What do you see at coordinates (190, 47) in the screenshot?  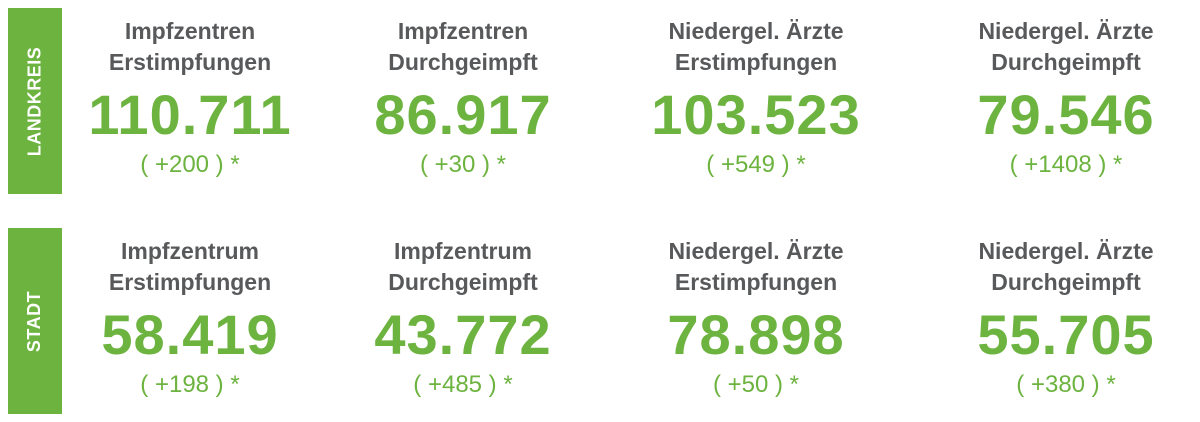 I see `card-title: Impfzentren Erstimpfungen` at bounding box center [190, 47].